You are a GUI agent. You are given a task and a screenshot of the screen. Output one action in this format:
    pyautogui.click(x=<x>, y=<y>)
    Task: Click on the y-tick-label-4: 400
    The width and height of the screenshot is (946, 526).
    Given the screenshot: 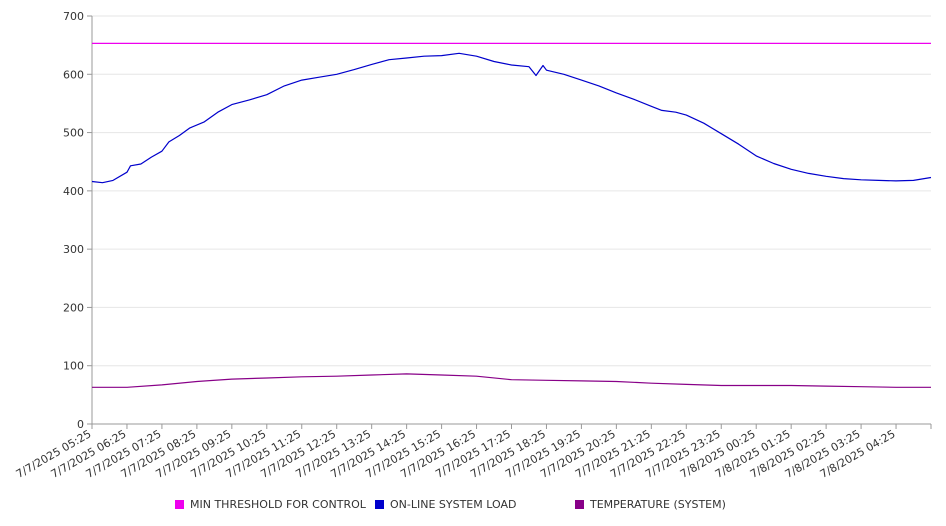 What is the action you would take?
    pyautogui.click(x=73, y=191)
    